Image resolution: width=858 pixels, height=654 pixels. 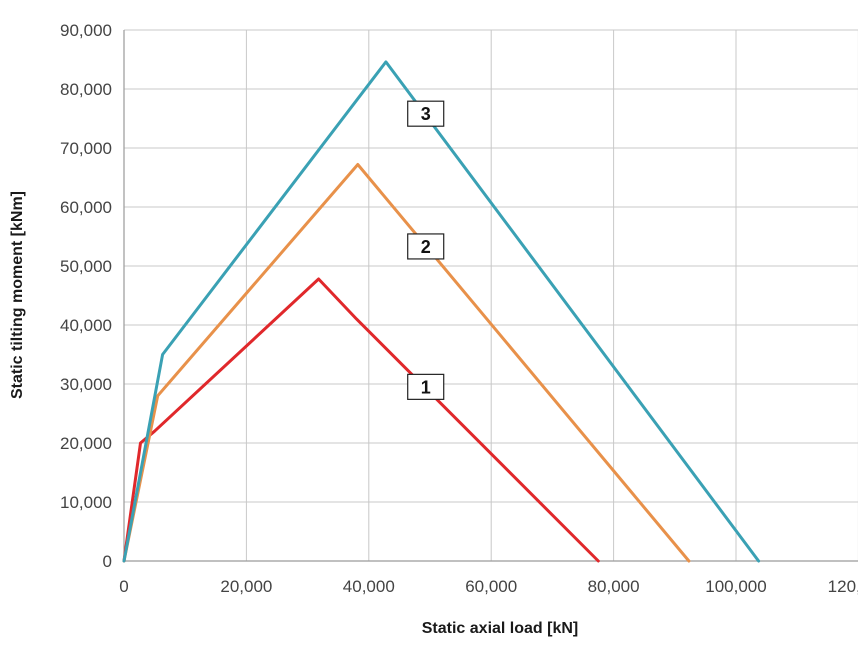 What do you see at coordinates (735, 586) in the screenshot?
I see `x-tick-label: 100,000` at bounding box center [735, 586].